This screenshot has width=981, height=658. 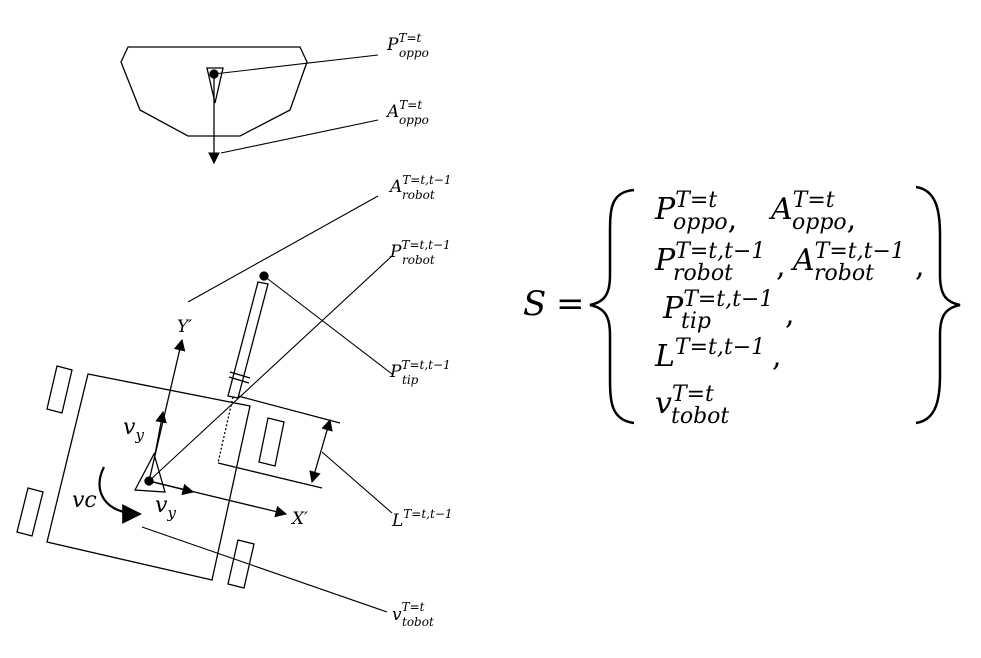 I want to click on vy-right-arrow, so click(x=171, y=488).